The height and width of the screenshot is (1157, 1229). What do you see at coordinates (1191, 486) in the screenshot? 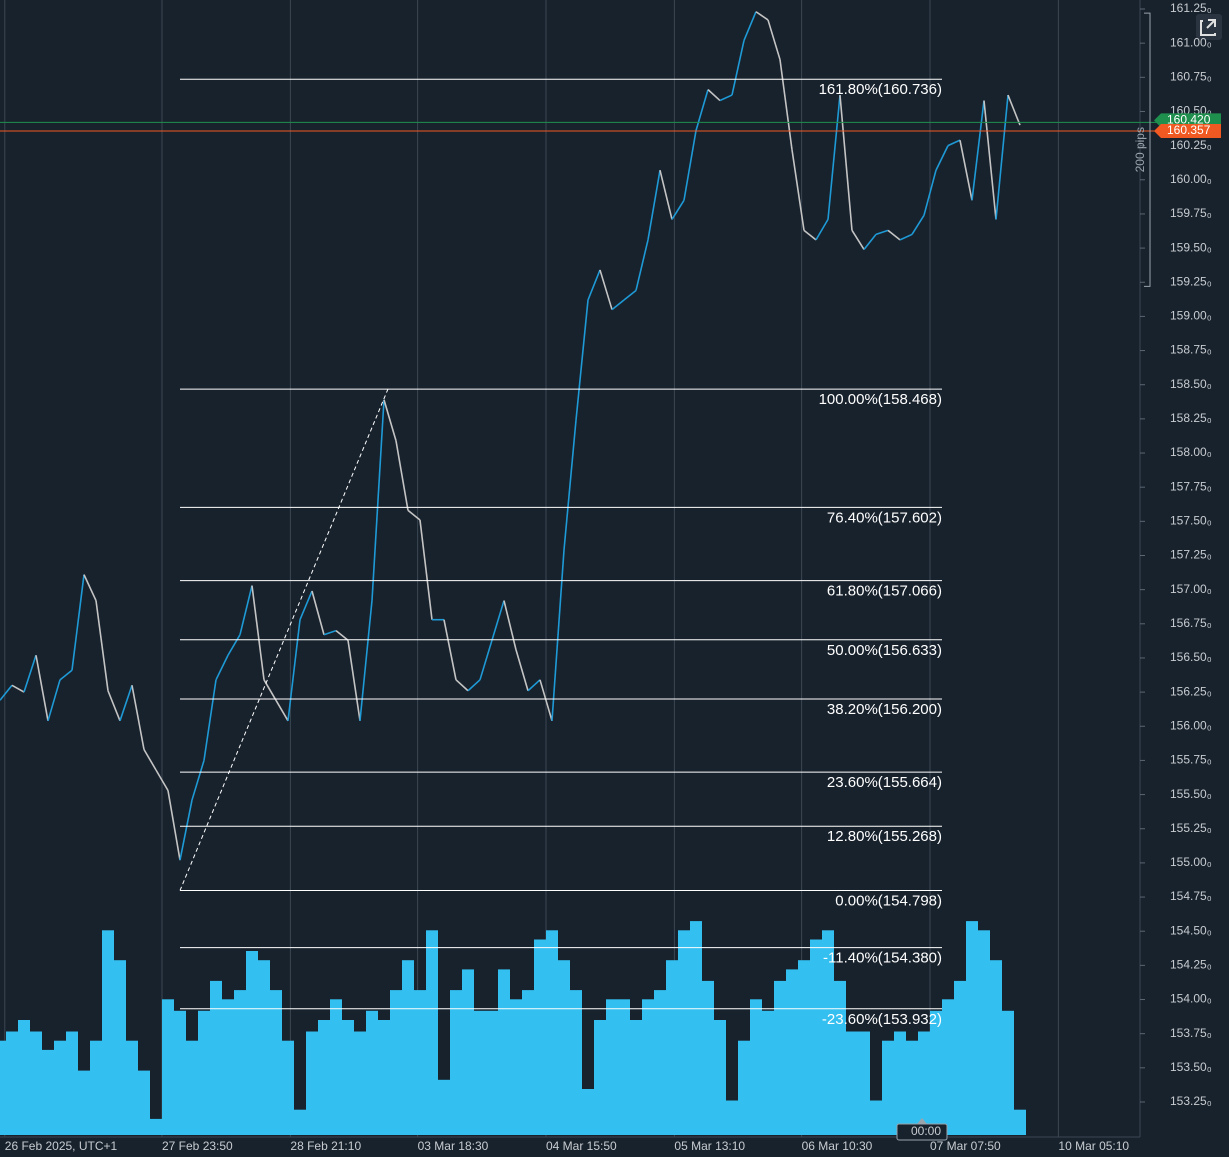
I see `y-tick-label: 157.75₀` at bounding box center [1191, 486].